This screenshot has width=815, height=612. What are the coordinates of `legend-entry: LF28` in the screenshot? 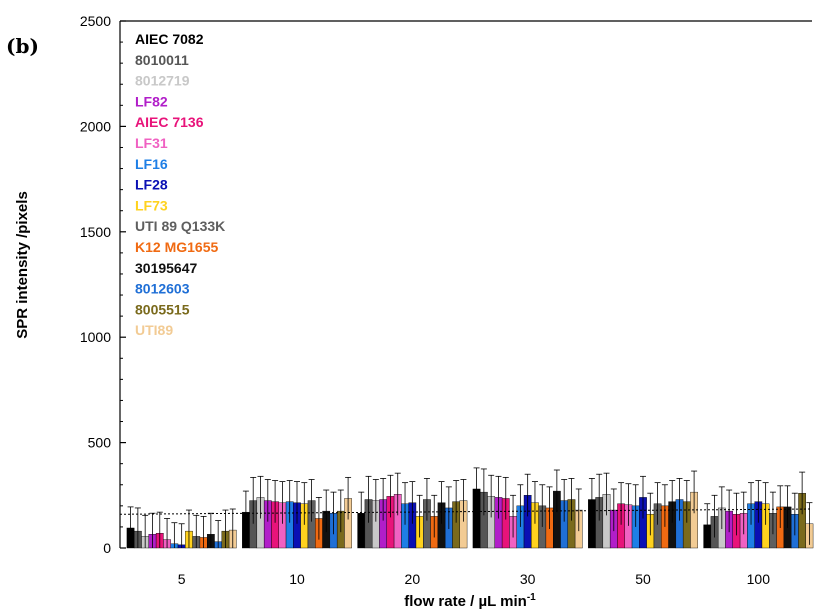 It's located at (151, 185).